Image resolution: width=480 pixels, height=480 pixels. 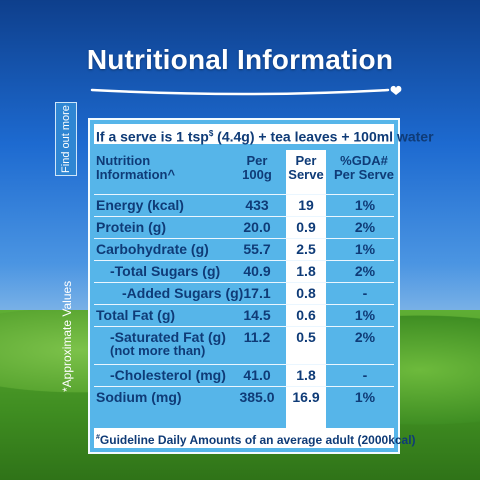 What do you see at coordinates (257, 337) in the screenshot?
I see `row-per100: 11.2` at bounding box center [257, 337].